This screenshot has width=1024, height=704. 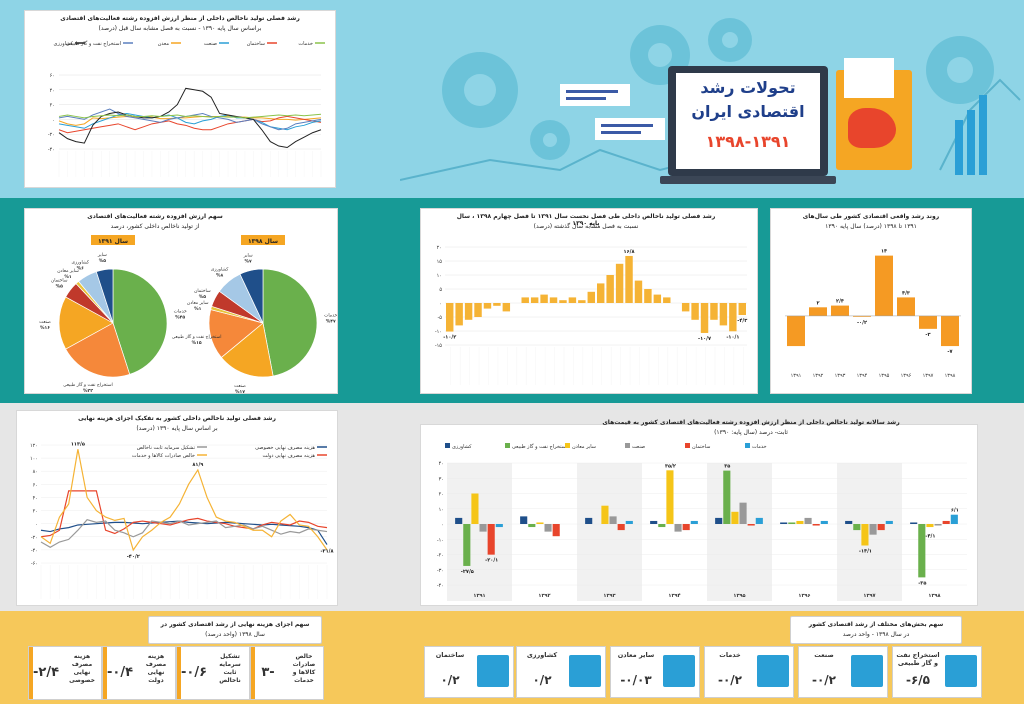 I want to click on pie-slice-label: ساختمان, so click(x=202, y=291).